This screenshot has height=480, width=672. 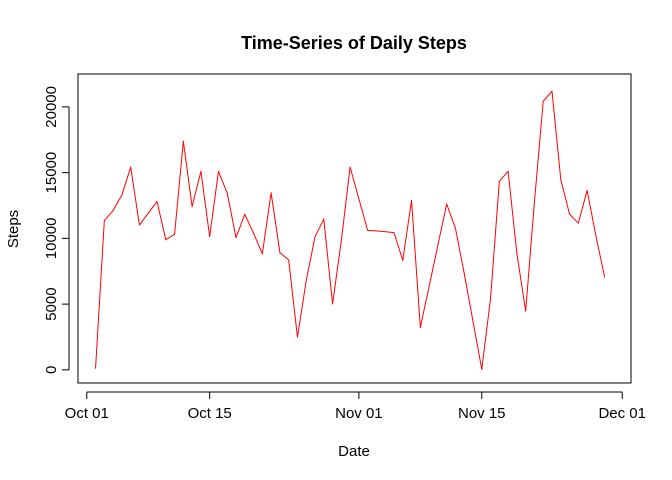 What do you see at coordinates (87, 413) in the screenshot?
I see `x-tick-label: Oct 01` at bounding box center [87, 413].